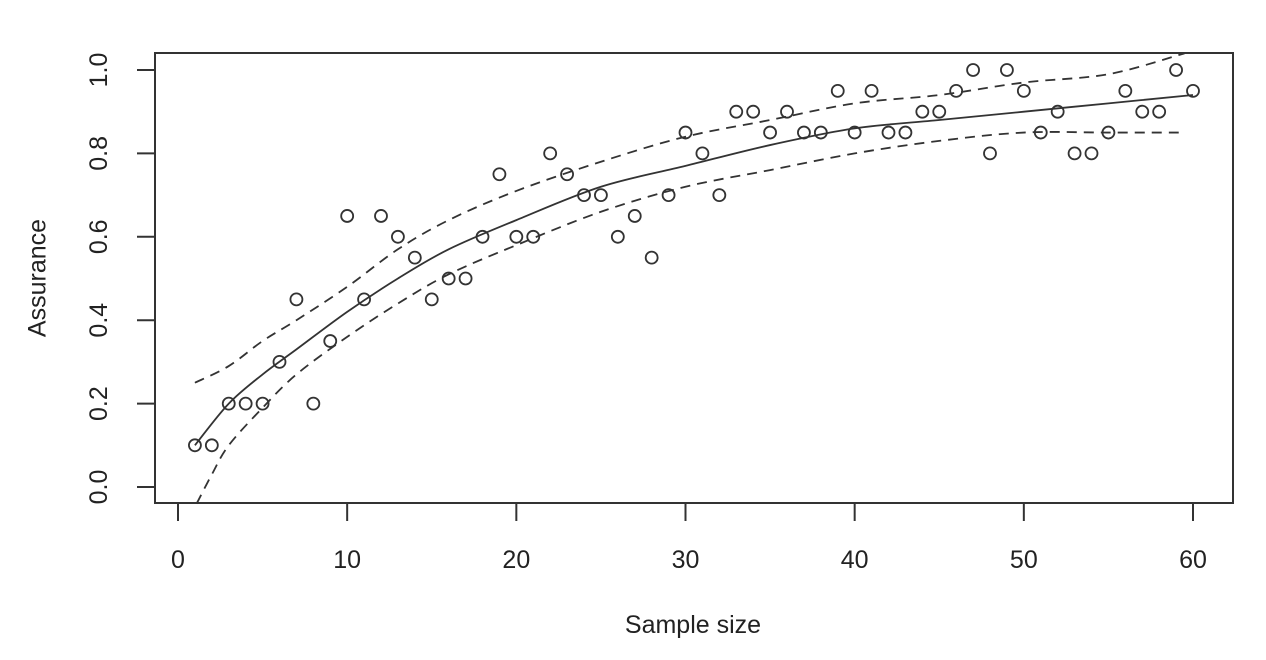  Describe the element at coordinates (37, 278) in the screenshot. I see `y-axis-title: Assurance` at that location.